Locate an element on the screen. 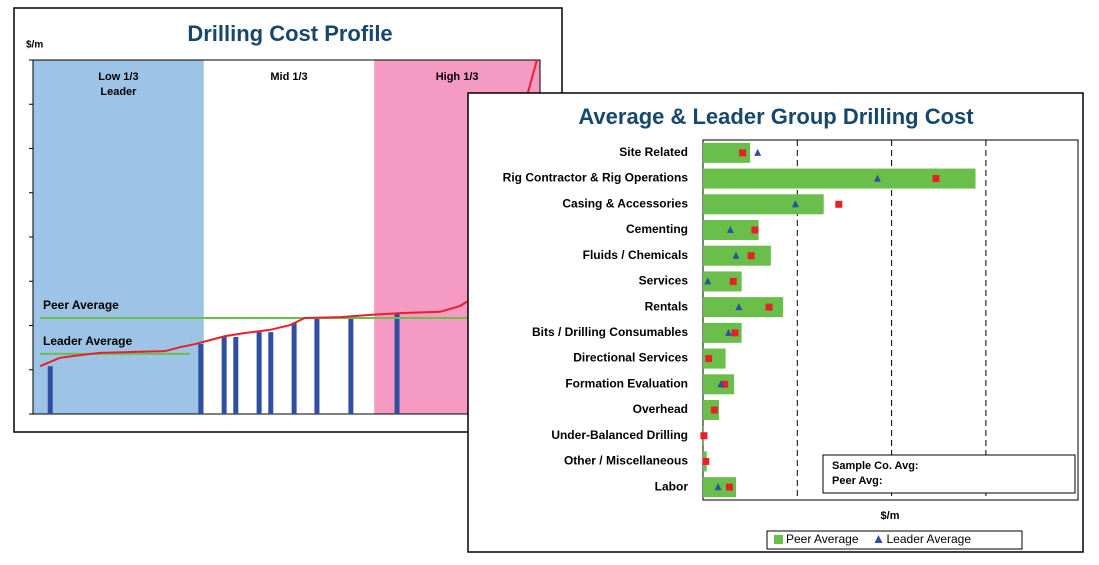  category-label: Directional Services is located at coordinates (630, 358).